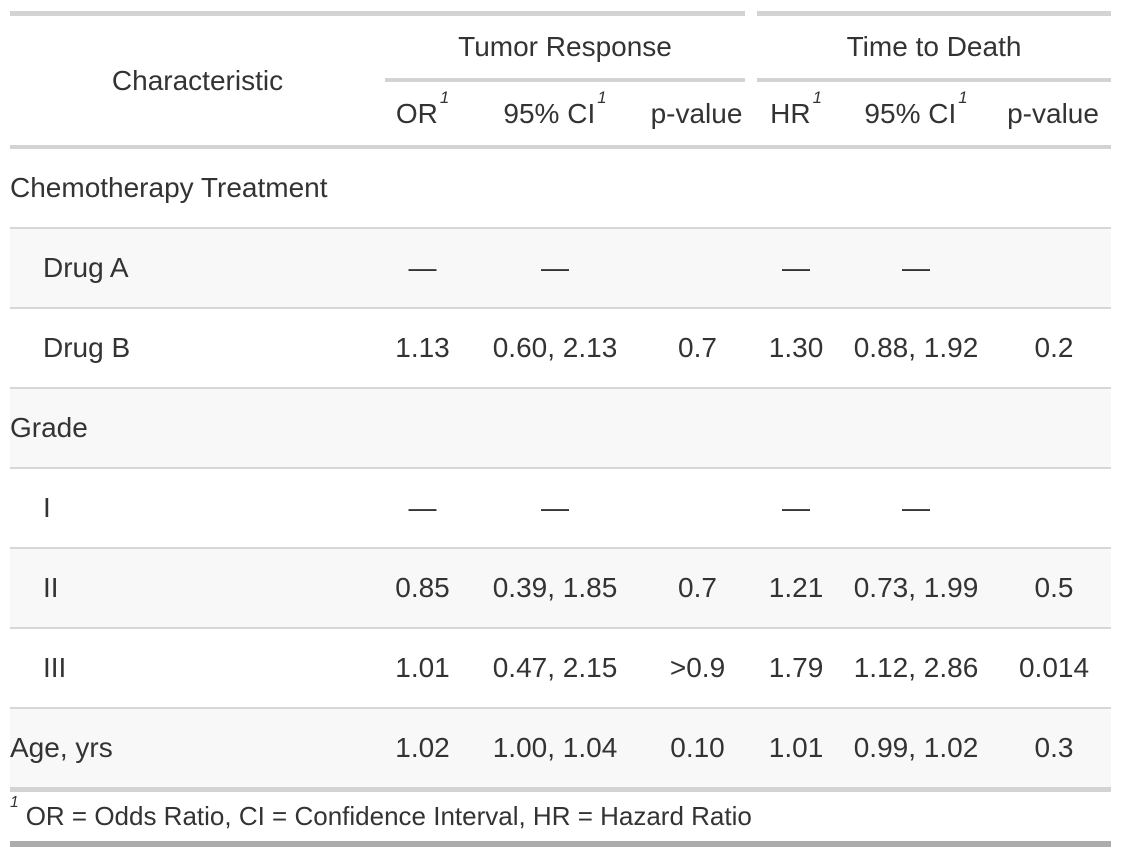 The width and height of the screenshot is (1121, 860). I want to click on row-label: Drug A, so click(197, 267).